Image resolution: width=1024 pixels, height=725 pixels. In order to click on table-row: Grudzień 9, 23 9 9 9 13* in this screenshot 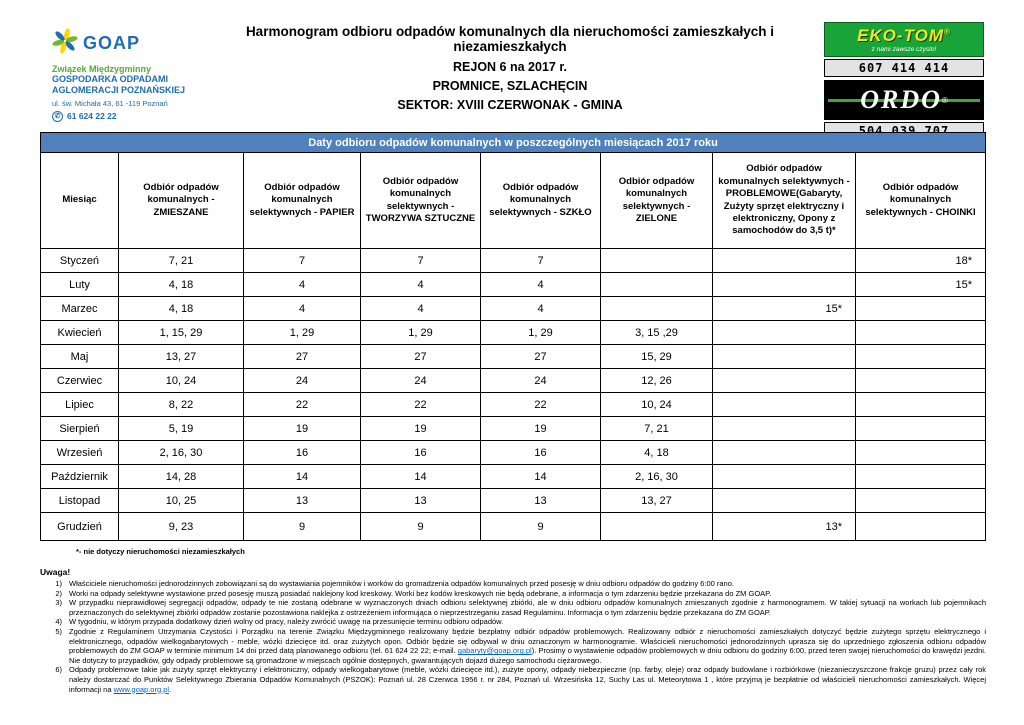, I will do `click(513, 526)`.